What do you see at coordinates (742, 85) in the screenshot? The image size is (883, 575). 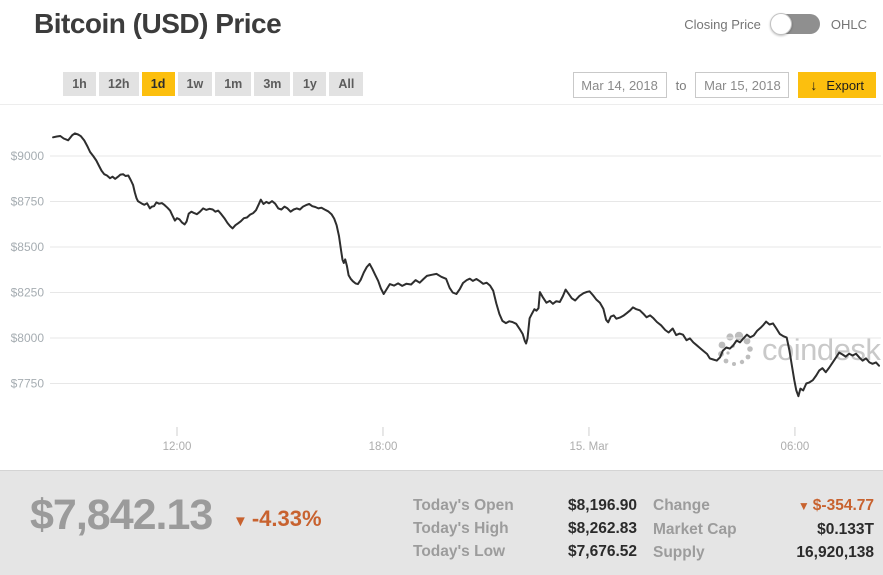 I see `date-to-input` at bounding box center [742, 85].